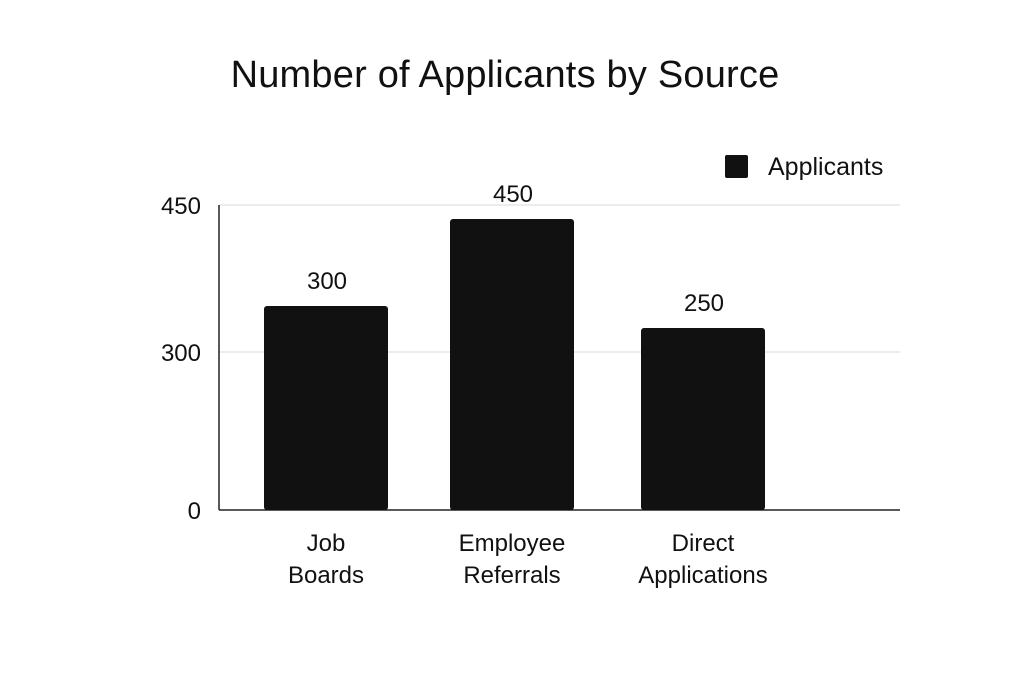  I want to click on bar-employee-referrals, so click(512, 364).